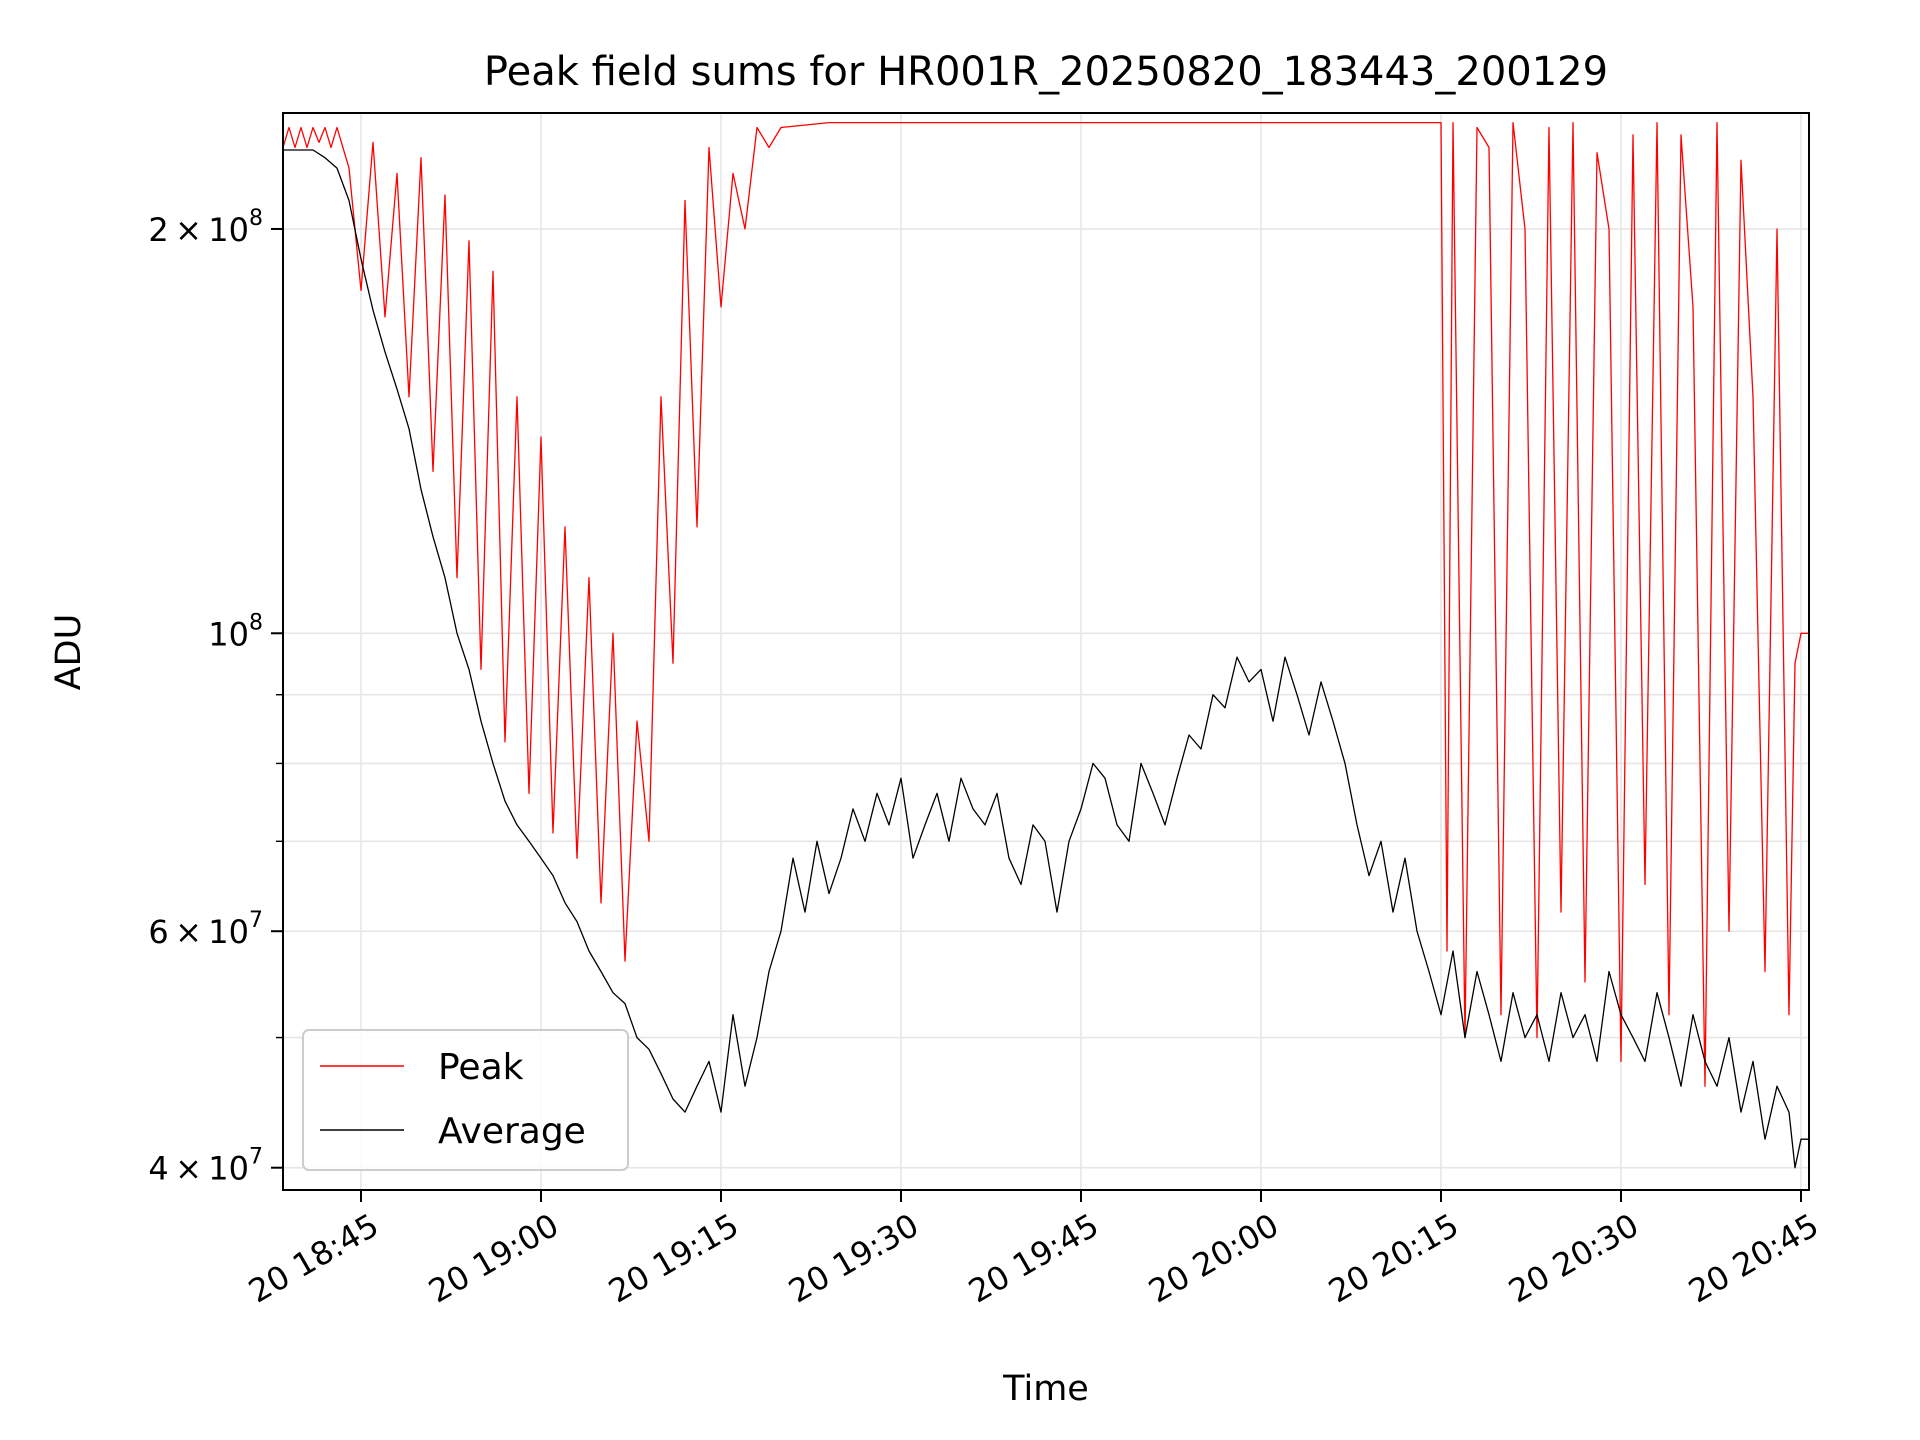 This screenshot has height=1440, width=1920. I want to click on legend-box, so click(465, 1100).